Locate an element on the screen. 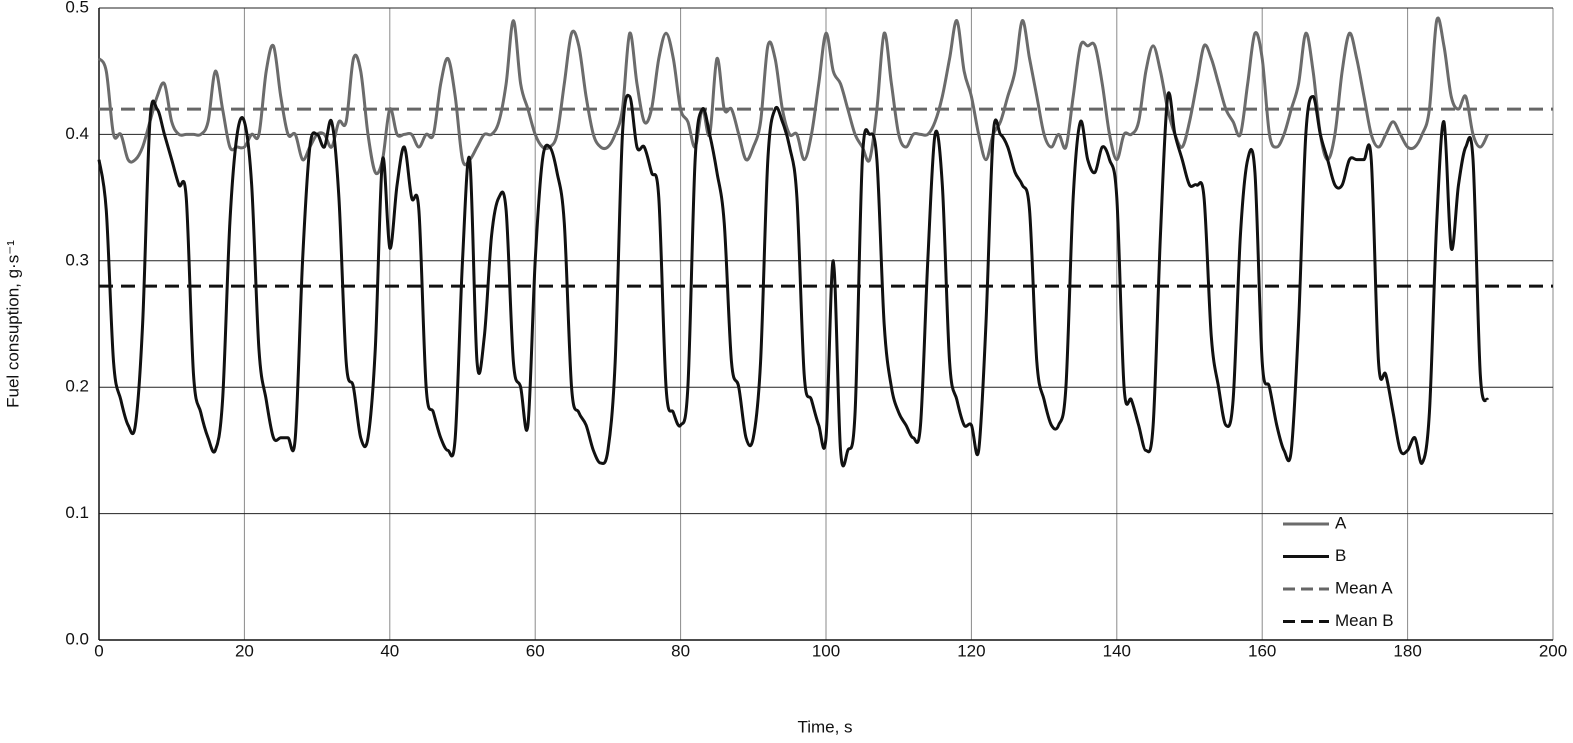  x-tick-label: 180 is located at coordinates (1407, 650).